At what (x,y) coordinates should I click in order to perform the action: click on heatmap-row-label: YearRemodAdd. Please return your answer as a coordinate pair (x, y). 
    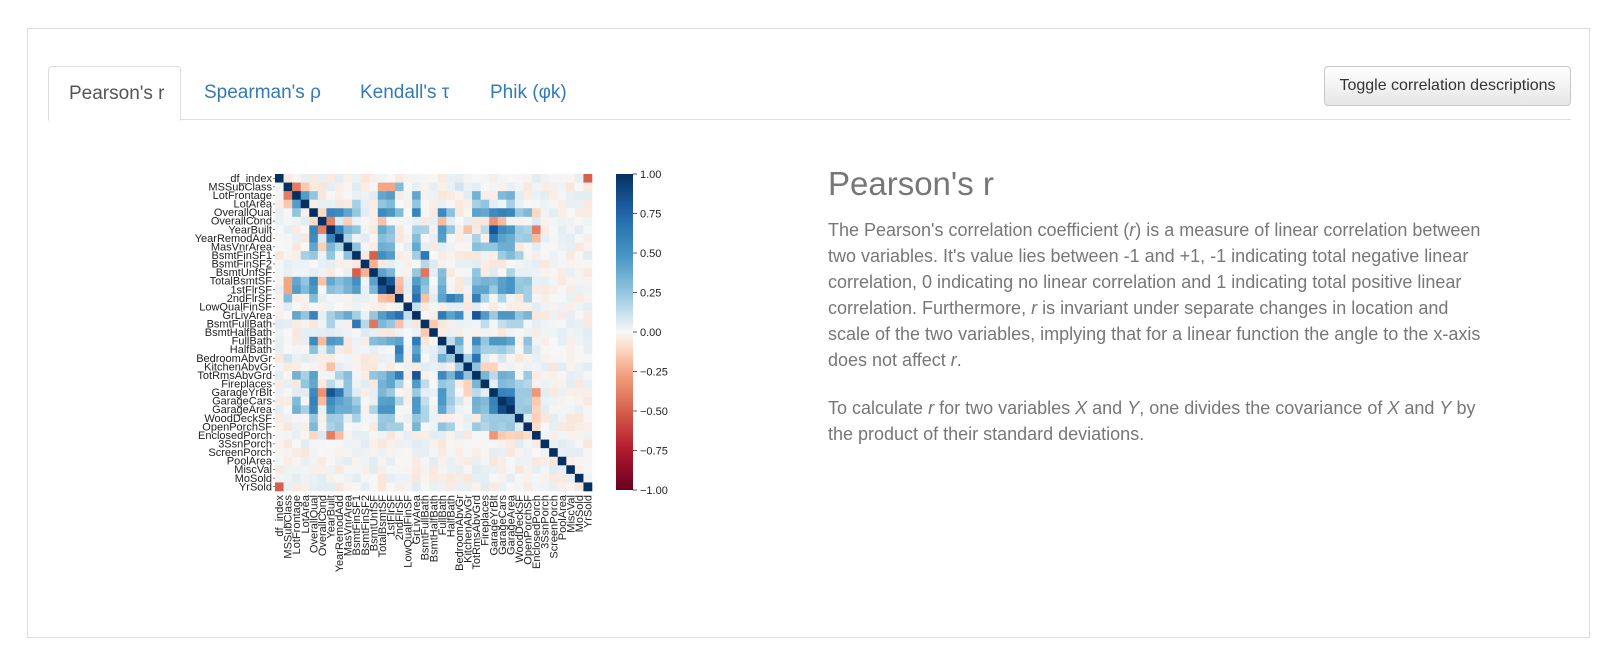
    Looking at the image, I should click on (233, 239).